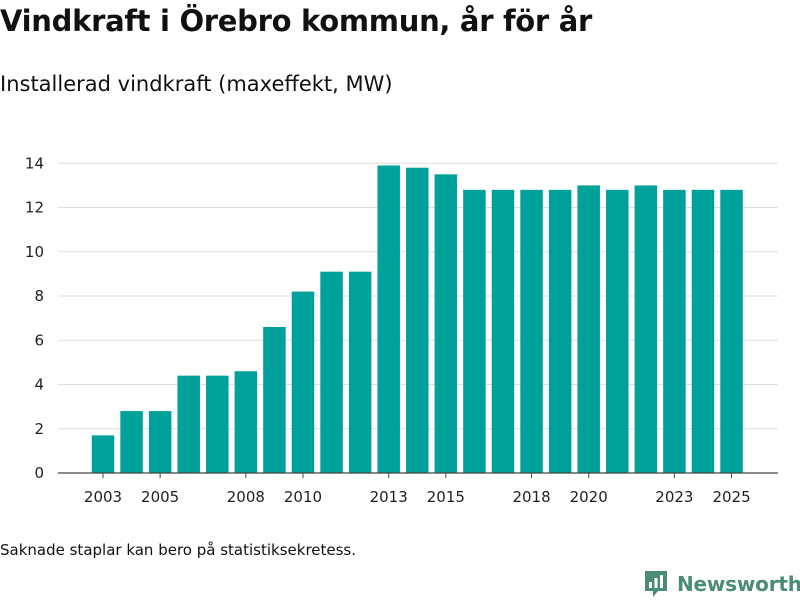  What do you see at coordinates (360, 372) in the screenshot?
I see `bar-2012` at bounding box center [360, 372].